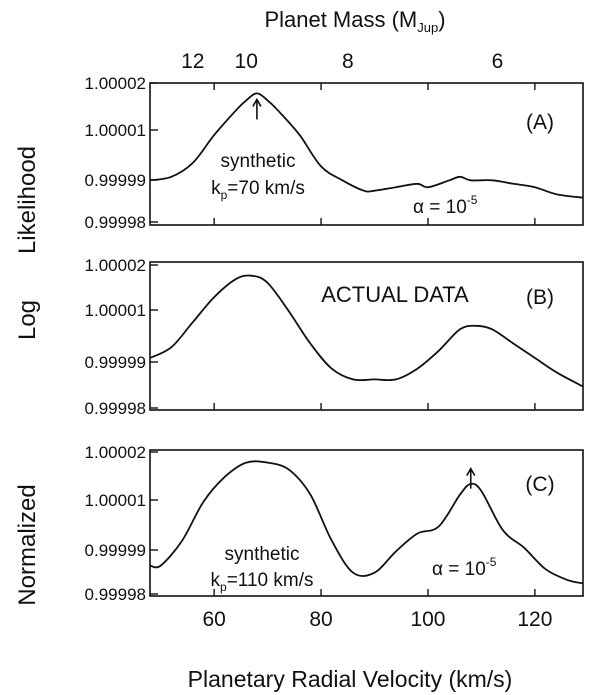 This screenshot has width=590, height=695. What do you see at coordinates (464, 567) in the screenshot?
I see `panel-c-alpha: α = 10-5` at bounding box center [464, 567].